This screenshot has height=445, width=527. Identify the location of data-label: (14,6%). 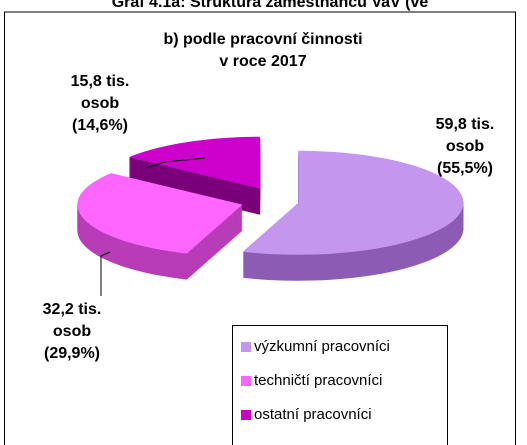
(100, 125).